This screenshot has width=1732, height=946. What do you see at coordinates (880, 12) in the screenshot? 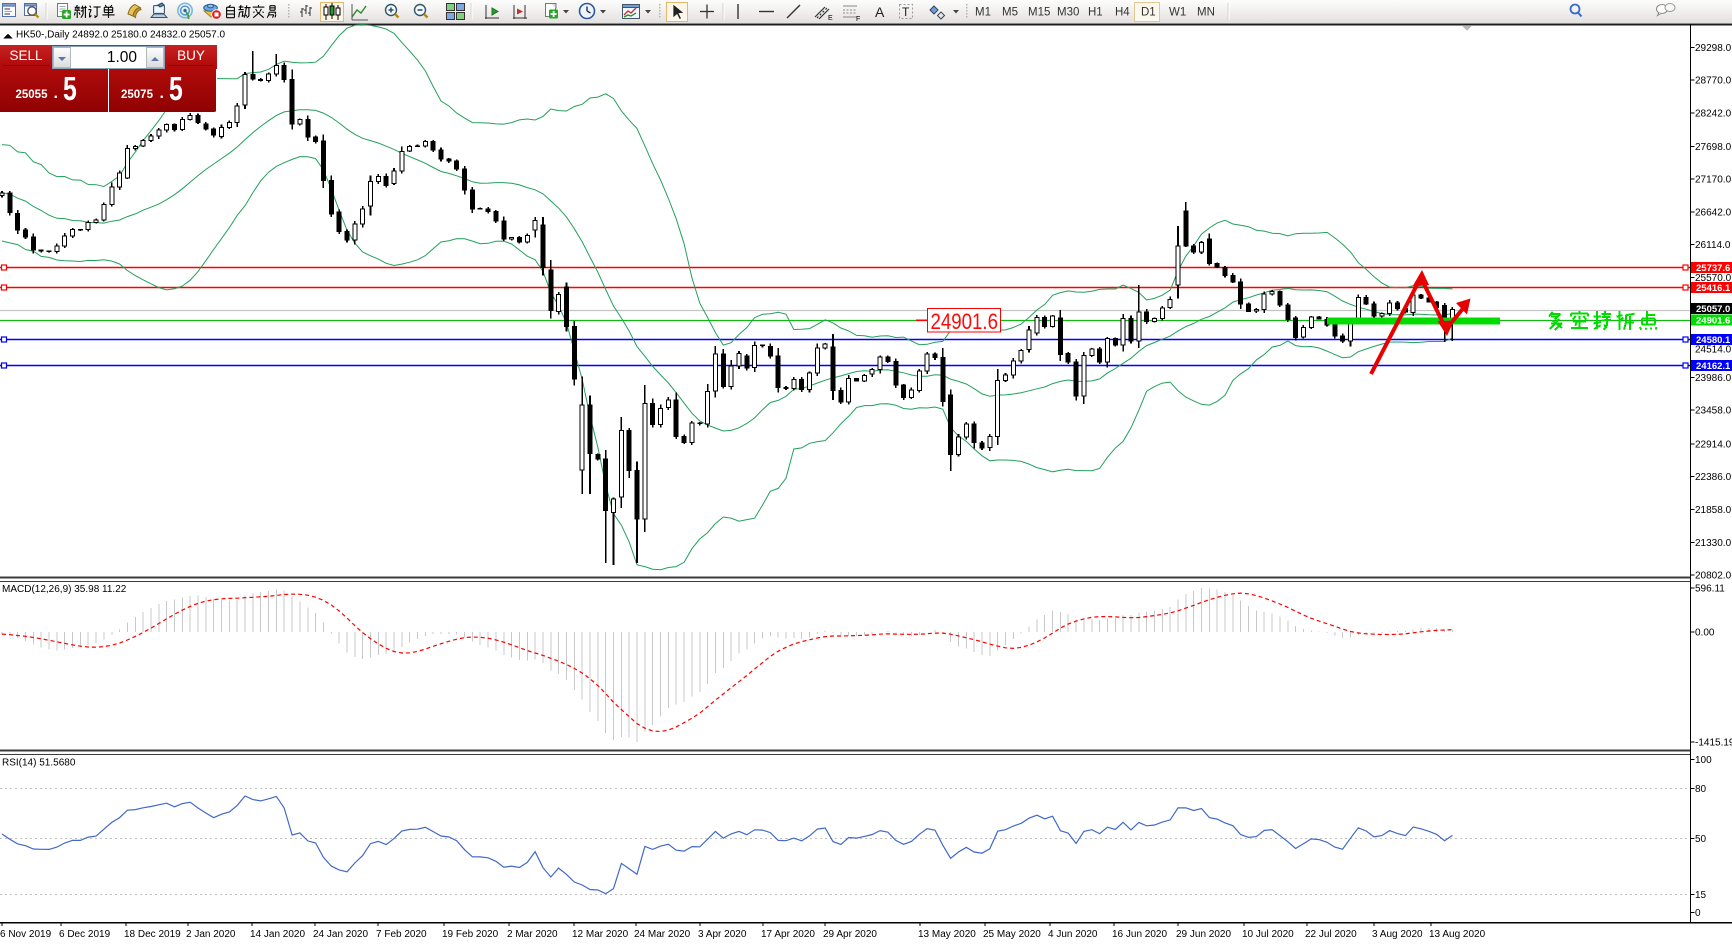
I see `svg-text: A` at bounding box center [880, 12].